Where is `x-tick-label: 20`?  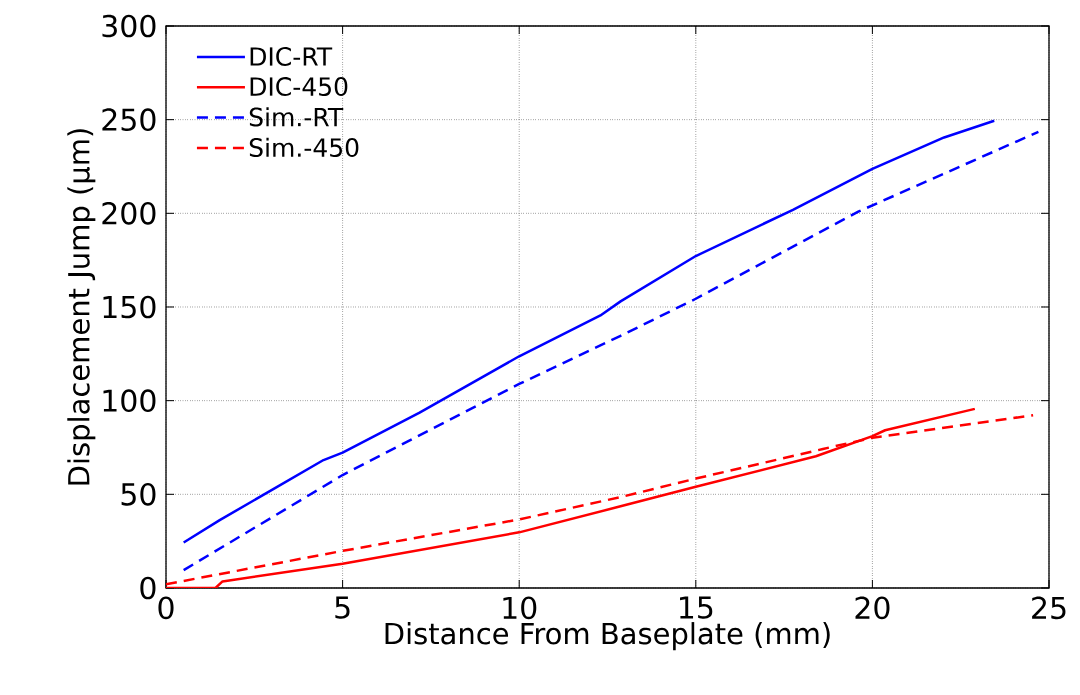
x-tick-label: 20 is located at coordinates (872, 608).